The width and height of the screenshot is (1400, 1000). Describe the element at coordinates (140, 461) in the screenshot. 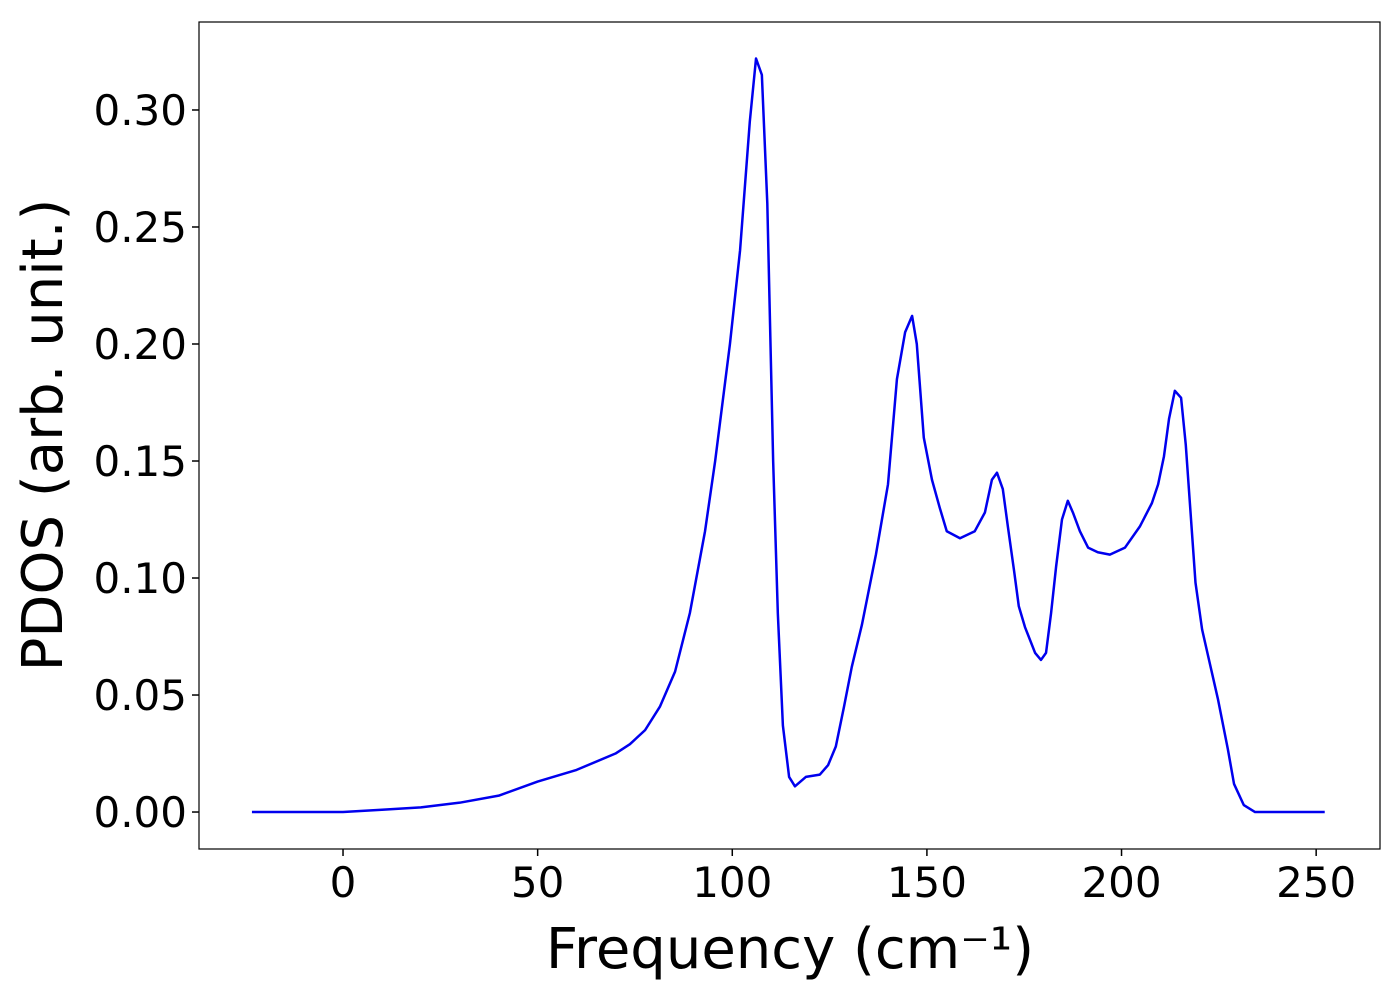

I see `y-tick-label: 0.15` at that location.